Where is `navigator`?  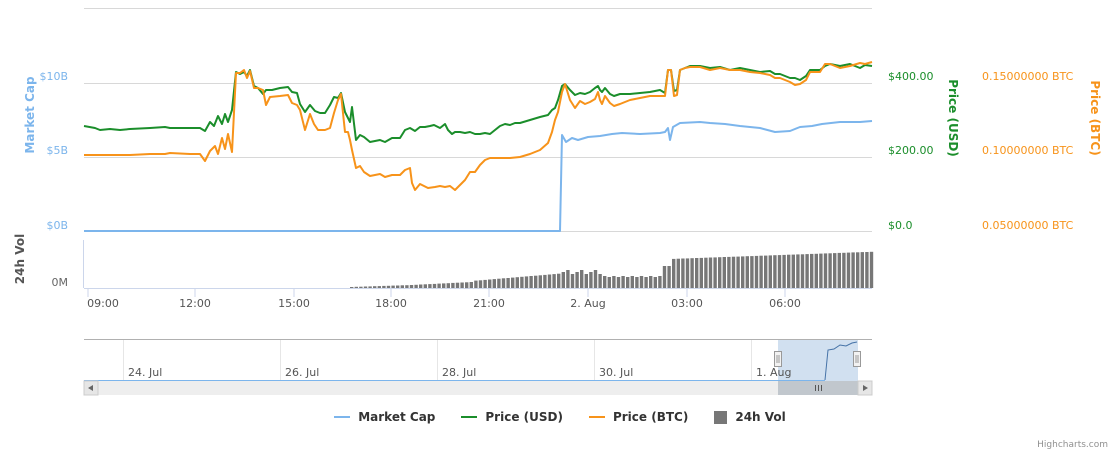
navigator is located at coordinates (560, 365).